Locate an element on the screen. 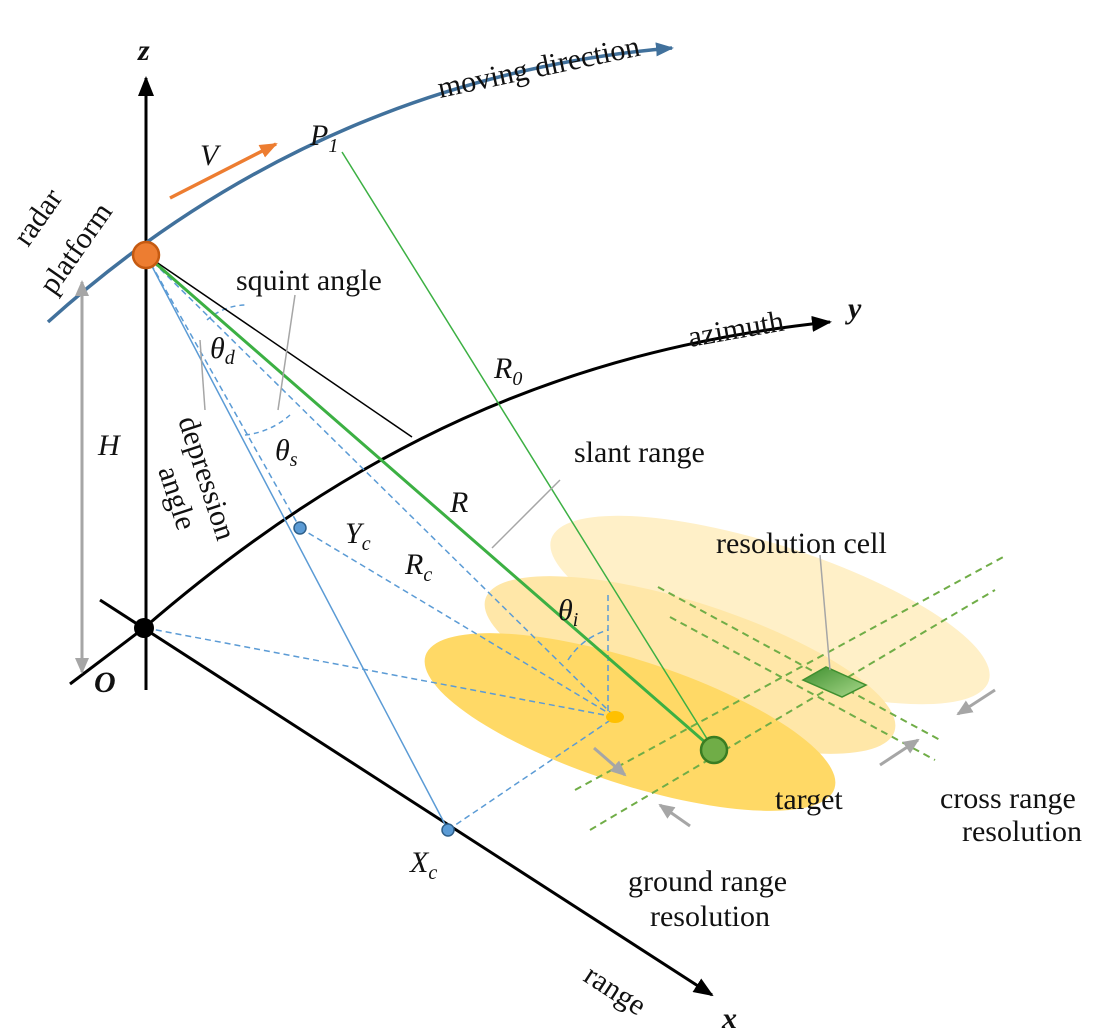 Image resolution: width=1102 pixels, height=1030 pixels. rc-label: Rc is located at coordinates (418, 567).